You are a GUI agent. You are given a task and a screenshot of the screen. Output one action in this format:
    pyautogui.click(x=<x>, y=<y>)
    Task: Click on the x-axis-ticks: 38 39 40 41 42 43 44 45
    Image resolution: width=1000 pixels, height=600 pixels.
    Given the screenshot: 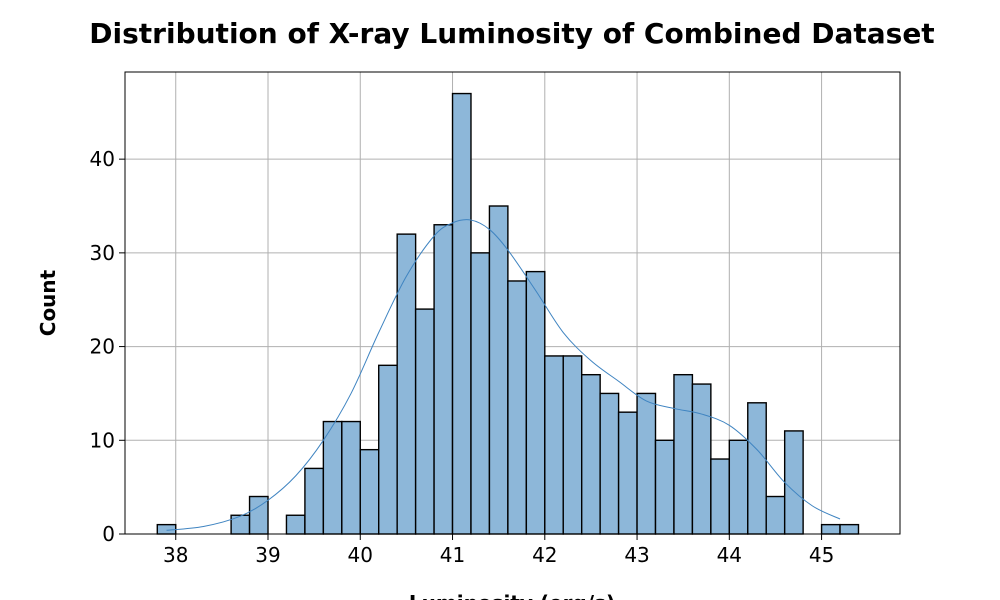 What is the action you would take?
    pyautogui.click(x=498, y=550)
    